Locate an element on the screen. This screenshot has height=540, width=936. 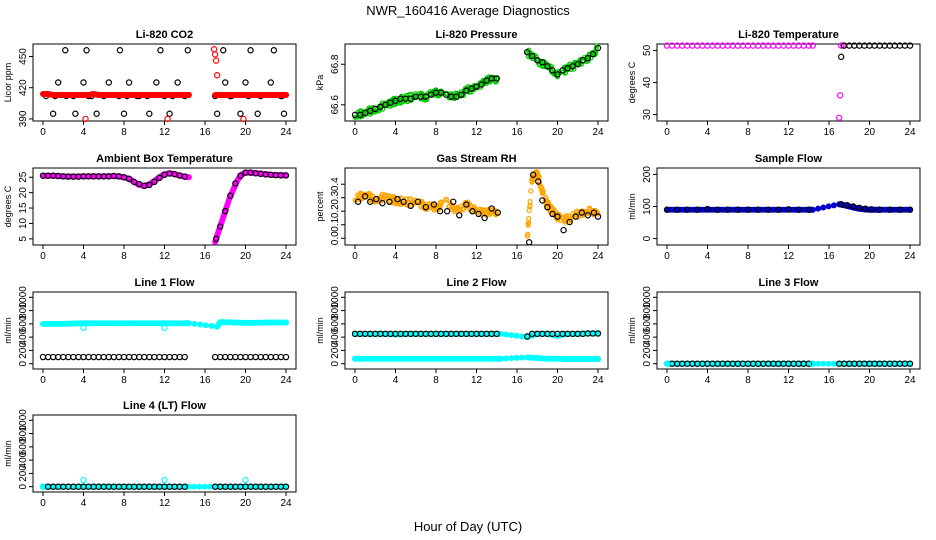
panel-title: Li-820 Pressure is located at coordinates (477, 35).